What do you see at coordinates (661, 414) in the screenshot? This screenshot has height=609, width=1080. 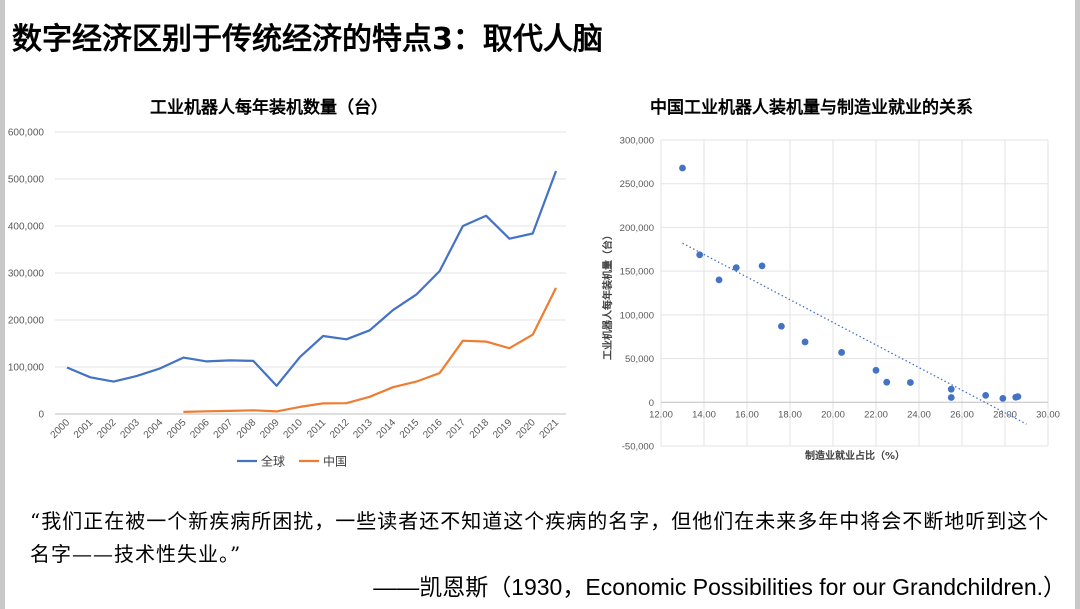 I see `x-tick-label: 12.00` at bounding box center [661, 414].